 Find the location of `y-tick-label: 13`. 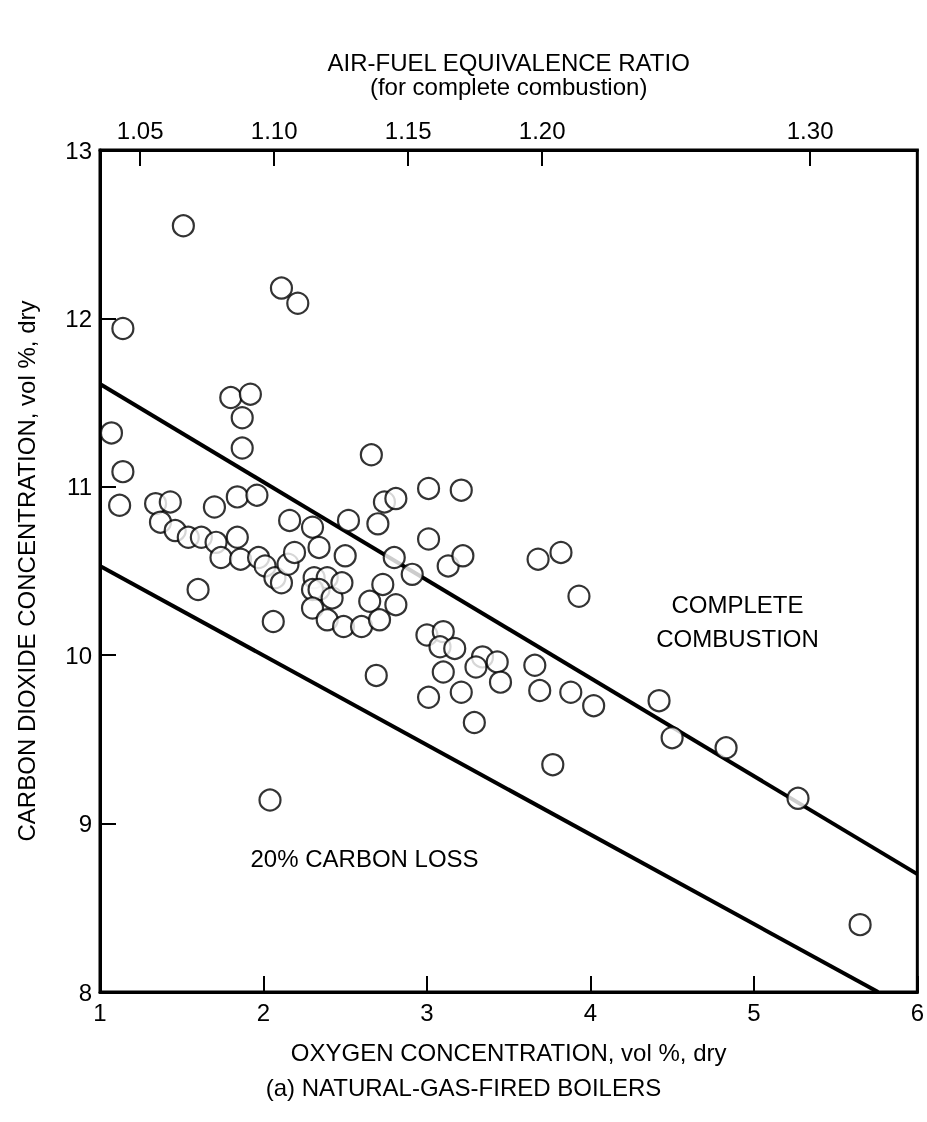

y-tick-label: 13 is located at coordinates (78, 150).